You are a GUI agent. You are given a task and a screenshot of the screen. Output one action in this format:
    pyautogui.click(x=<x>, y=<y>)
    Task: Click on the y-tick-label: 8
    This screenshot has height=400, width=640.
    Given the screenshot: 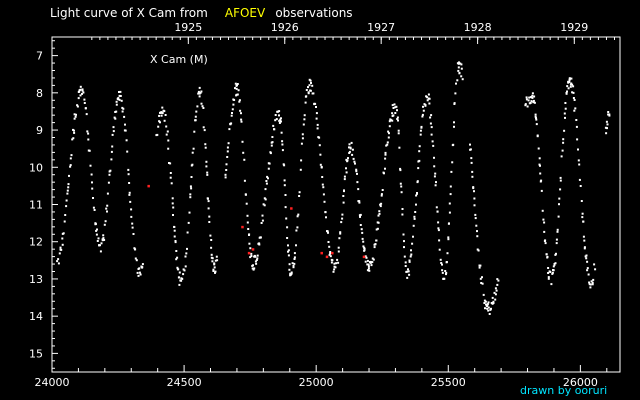 What is the action you would take?
    pyautogui.click(x=39, y=93)
    